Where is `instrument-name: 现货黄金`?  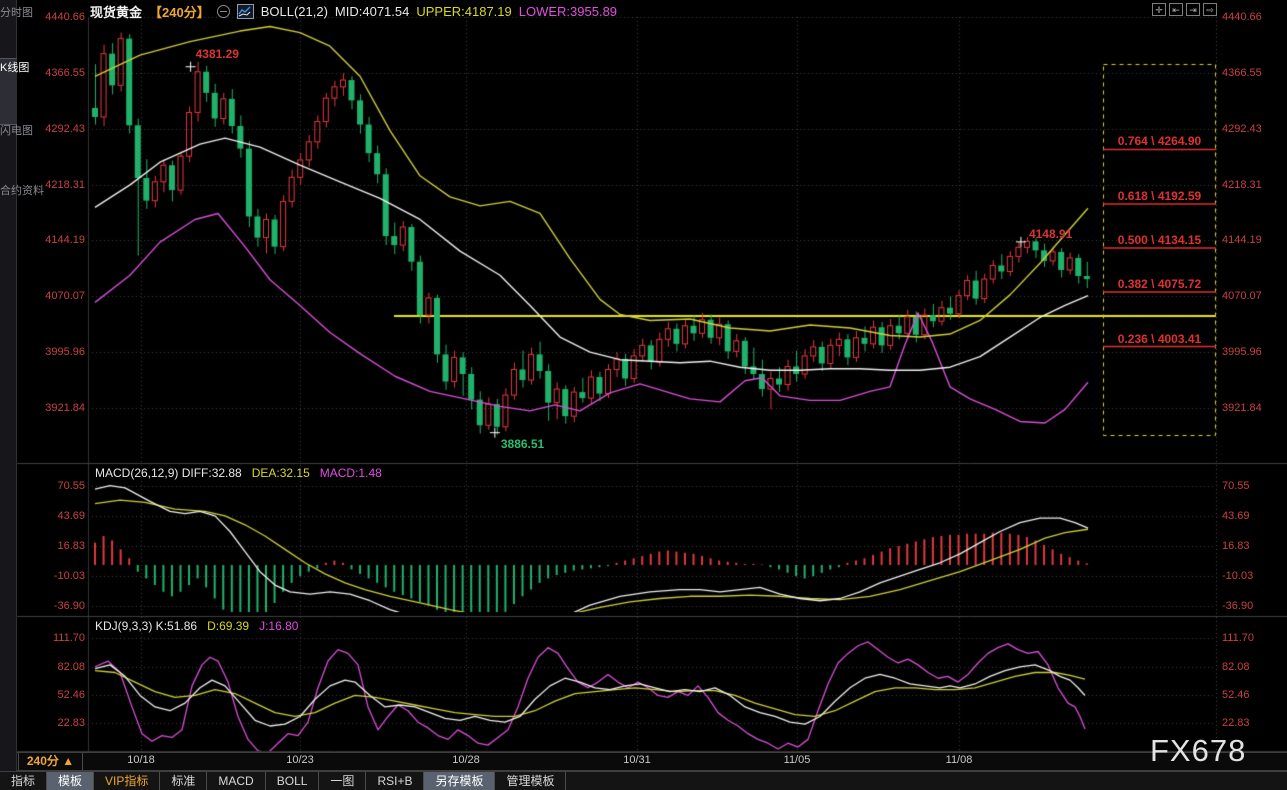
instrument-name: 现货黄金 is located at coordinates (116, 12).